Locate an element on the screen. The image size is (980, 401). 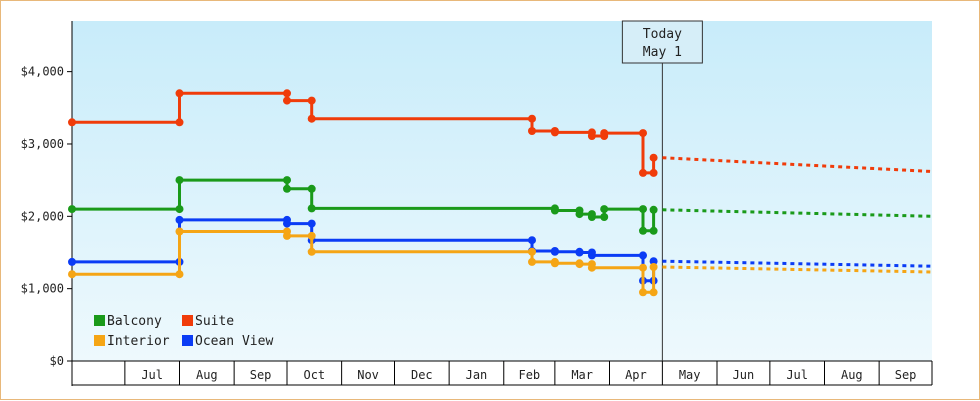
x-tick-label: Jun is located at coordinates (744, 375).